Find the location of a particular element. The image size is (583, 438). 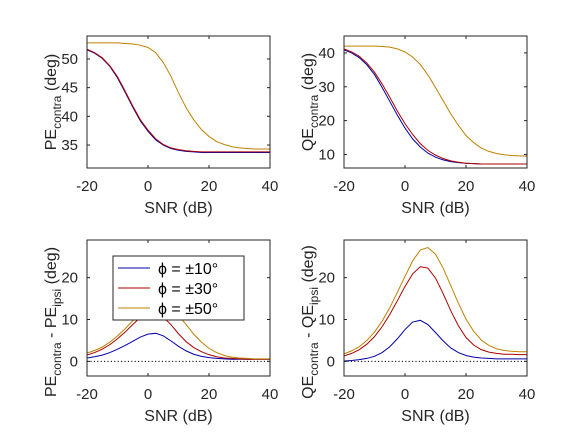

y-label-mid: - QE is located at coordinates (308, 323).